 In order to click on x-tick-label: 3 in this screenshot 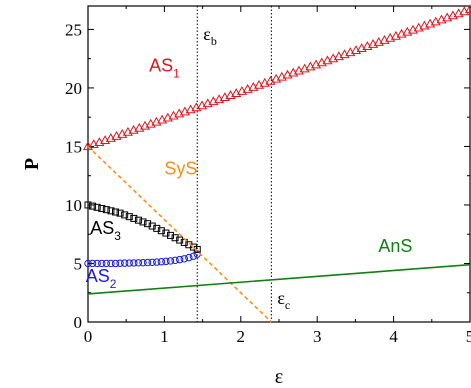, I will do `click(317, 336)`.